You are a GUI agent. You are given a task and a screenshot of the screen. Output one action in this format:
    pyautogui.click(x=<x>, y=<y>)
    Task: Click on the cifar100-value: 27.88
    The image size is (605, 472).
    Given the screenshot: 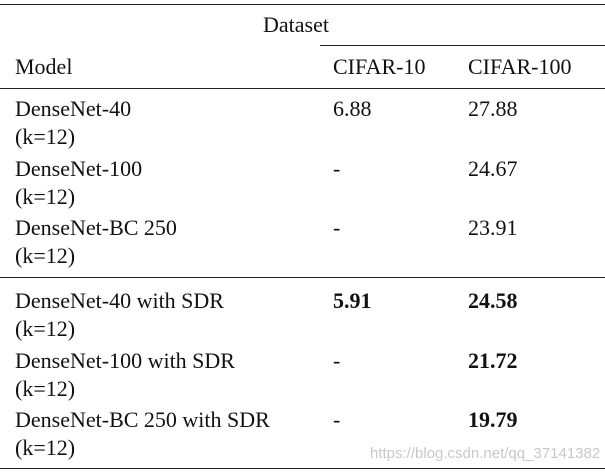 What is the action you would take?
    pyautogui.click(x=493, y=108)
    